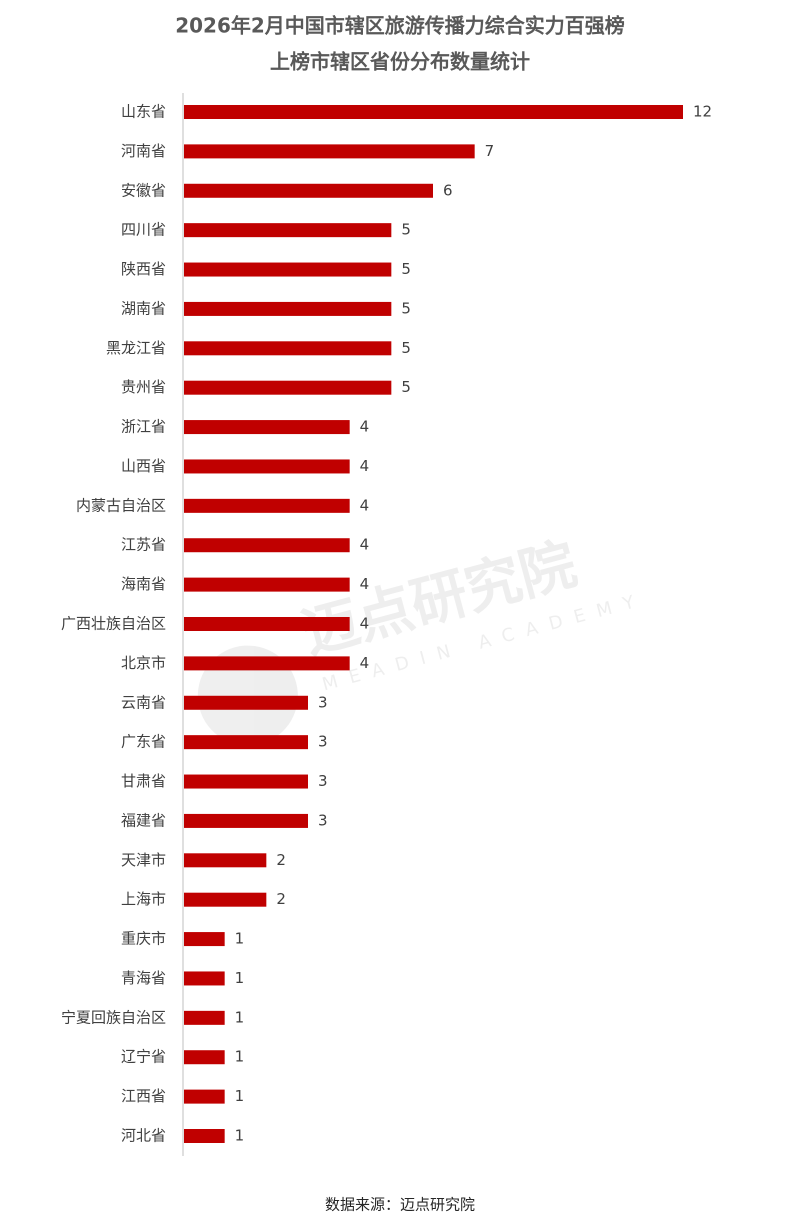  What do you see at coordinates (422, 639) in the screenshot?
I see `watermark: 迈点研究院 MEADIN ACADEMY` at bounding box center [422, 639].